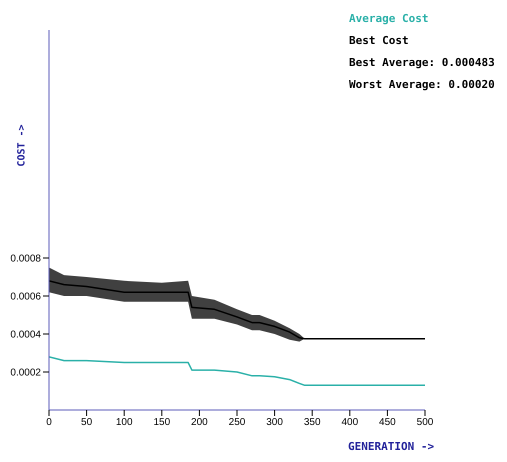 This screenshot has height=462, width=507. Describe the element at coordinates (389, 19) in the screenshot. I see `text: Average Cost` at that location.